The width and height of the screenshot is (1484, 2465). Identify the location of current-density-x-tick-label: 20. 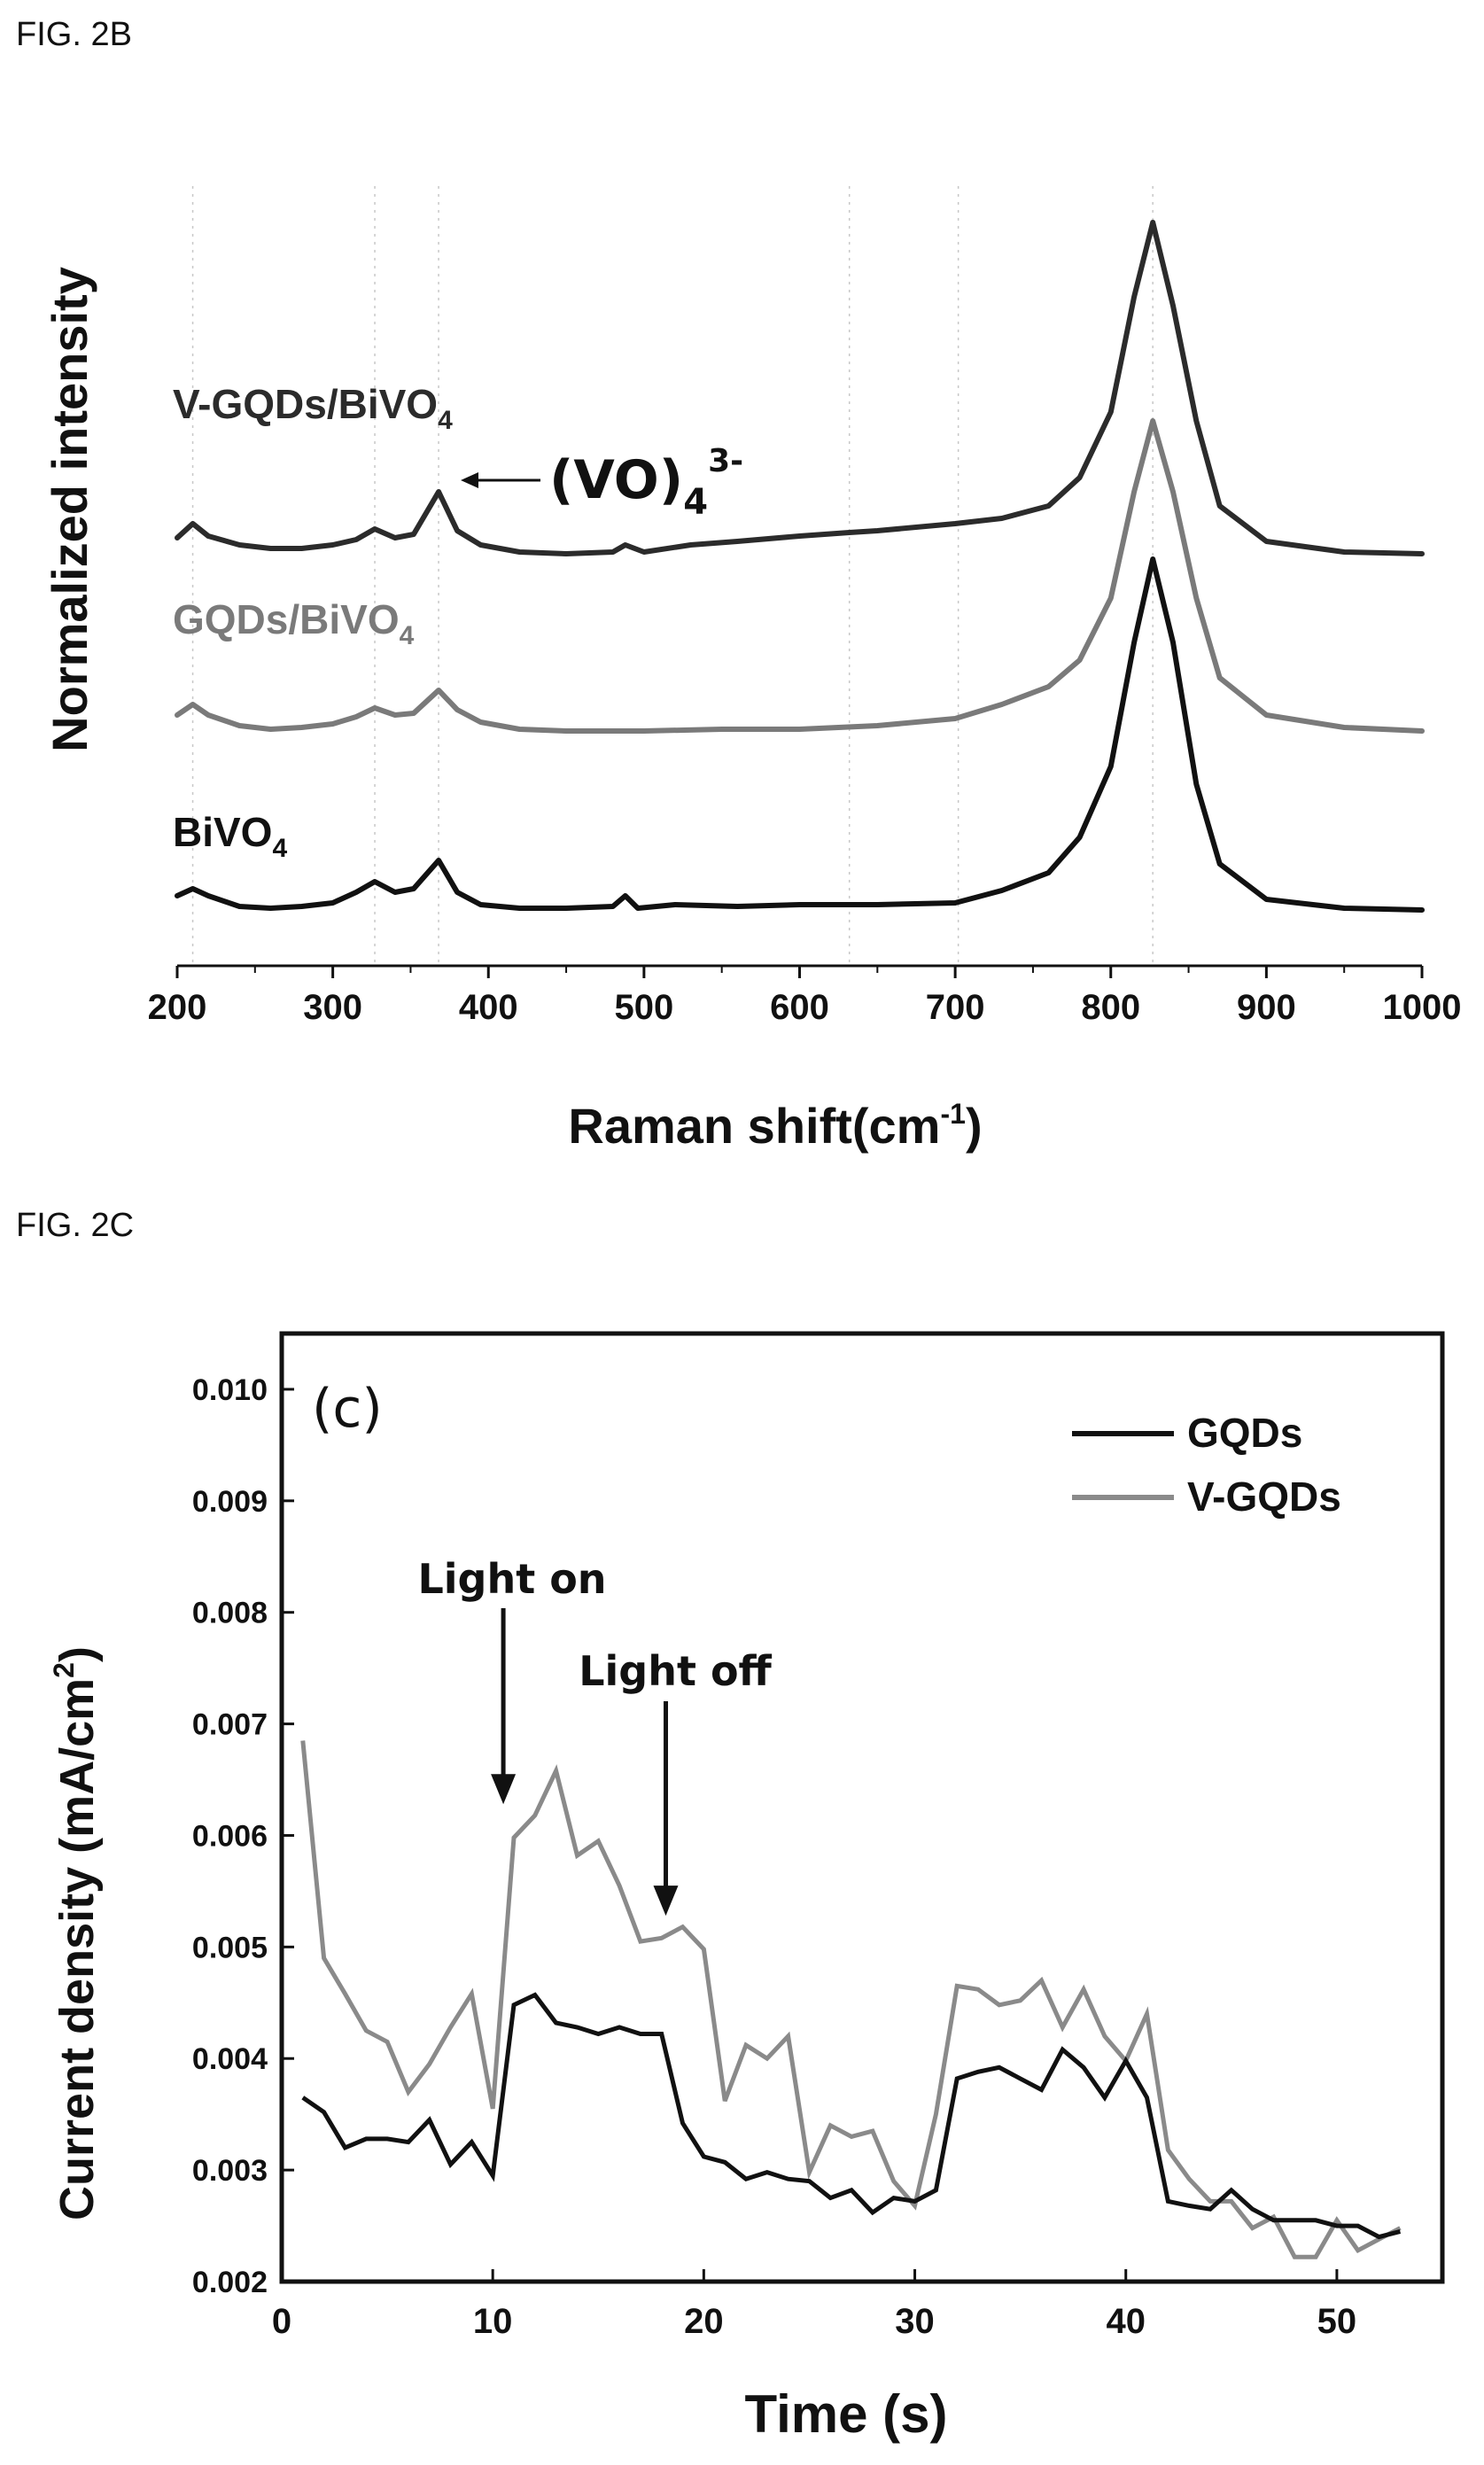
(704, 2321).